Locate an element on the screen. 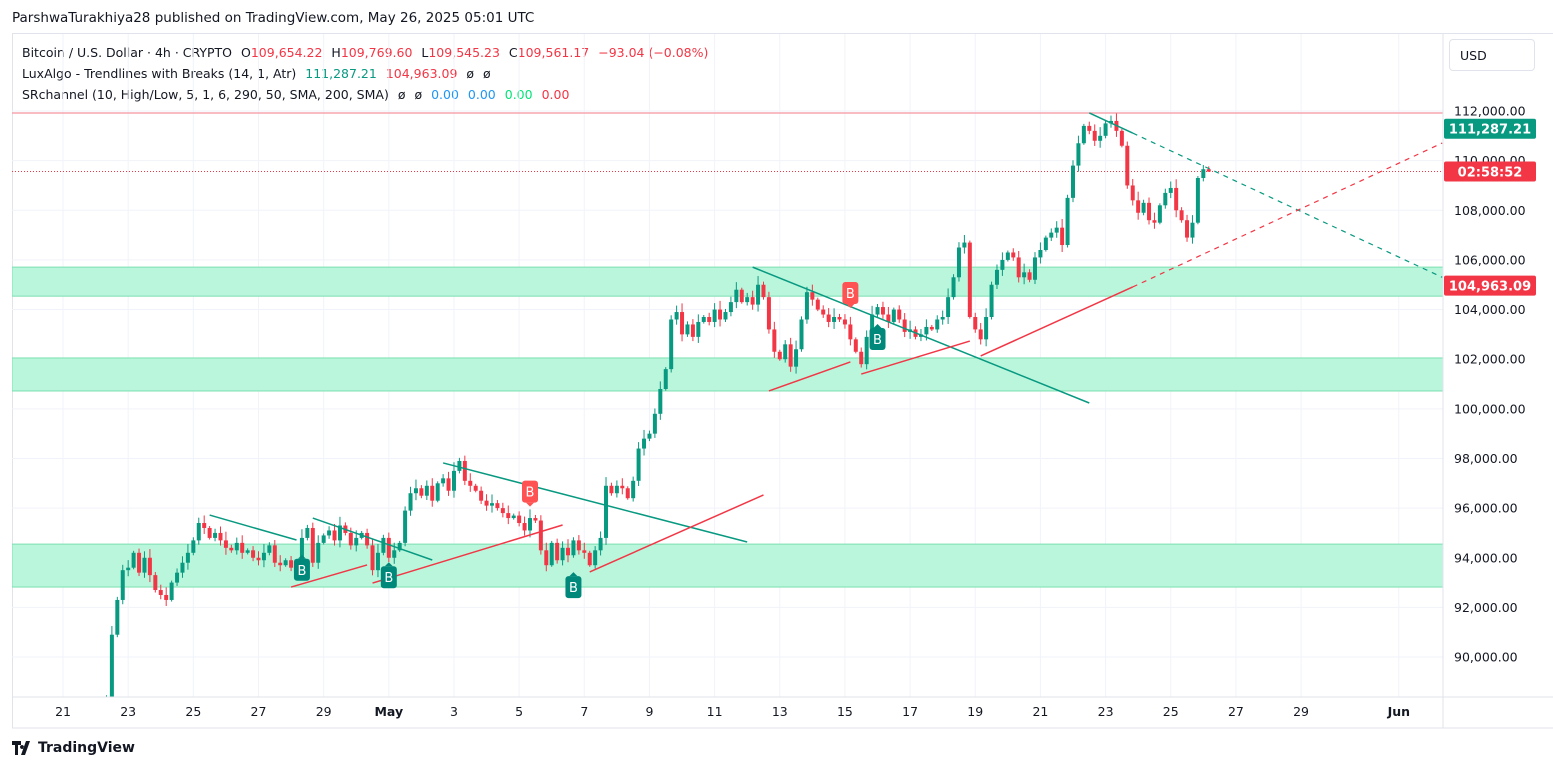  change-value: −93.04 (−0.08%) is located at coordinates (653, 52).